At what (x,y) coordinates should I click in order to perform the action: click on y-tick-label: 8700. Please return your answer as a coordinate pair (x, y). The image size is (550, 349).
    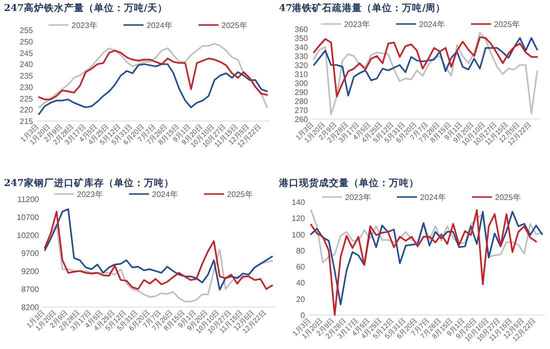
    Looking at the image, I should click on (30, 289).